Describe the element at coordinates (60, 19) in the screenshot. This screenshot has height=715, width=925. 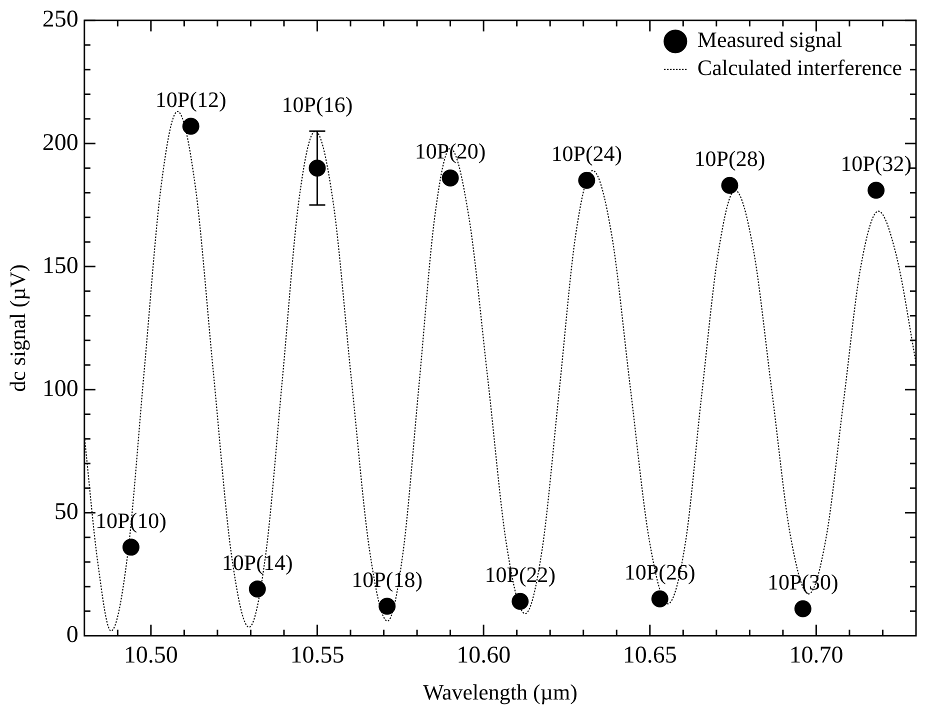
I see `y-tick-label: 250` at that location.